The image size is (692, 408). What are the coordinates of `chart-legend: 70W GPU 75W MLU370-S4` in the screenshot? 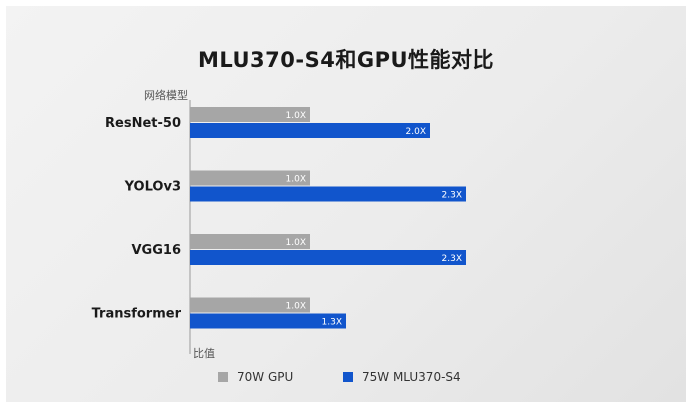 It's located at (346, 379).